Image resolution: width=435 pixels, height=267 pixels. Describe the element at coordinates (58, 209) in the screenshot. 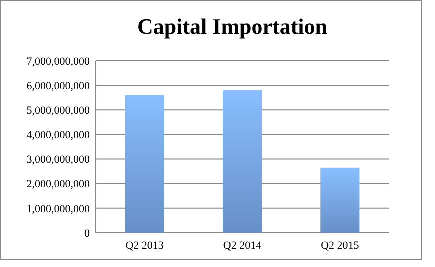

I see `y-tick-label: 1,000,000,000` at that location.